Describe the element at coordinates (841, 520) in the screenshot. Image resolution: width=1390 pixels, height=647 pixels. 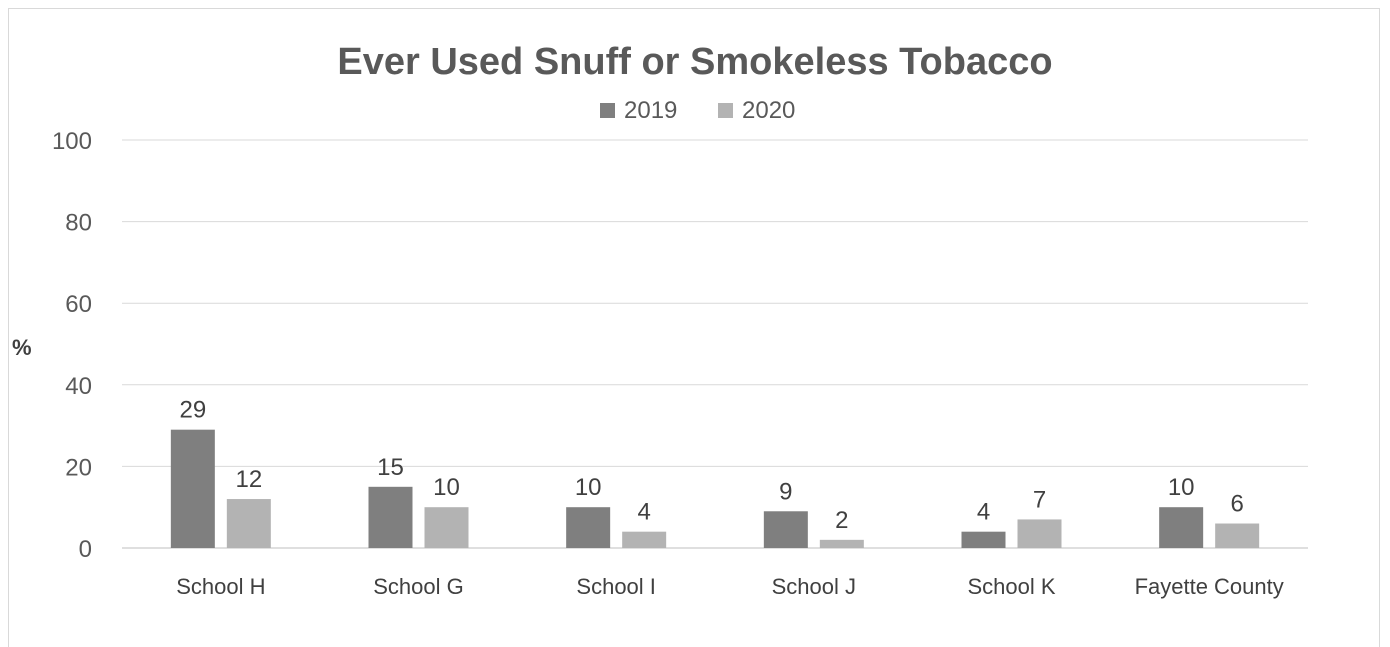
I see `data-label: 2` at that location.